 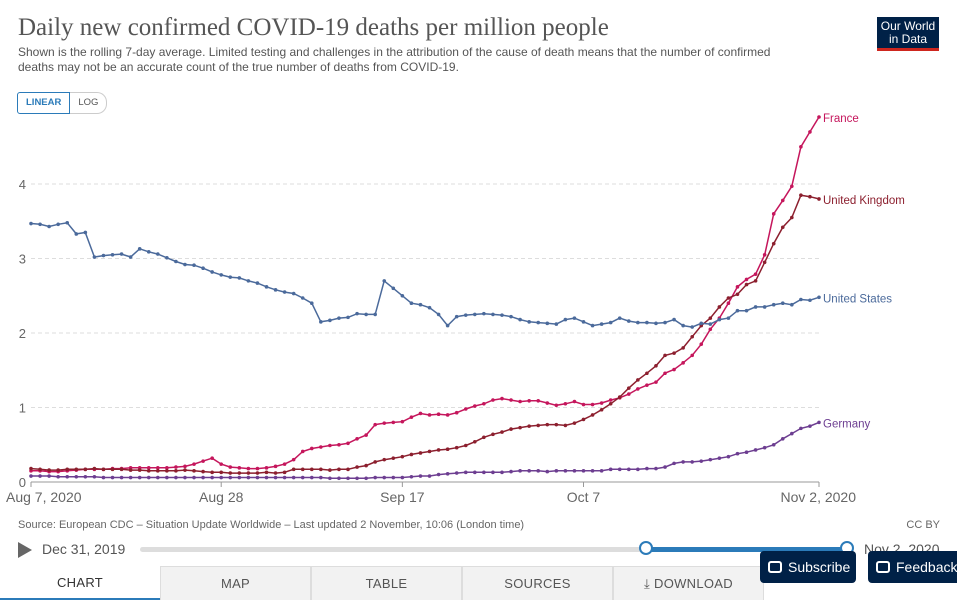 What do you see at coordinates (908, 34) in the screenshot?
I see `owid-logo: Our World in Data` at bounding box center [908, 34].